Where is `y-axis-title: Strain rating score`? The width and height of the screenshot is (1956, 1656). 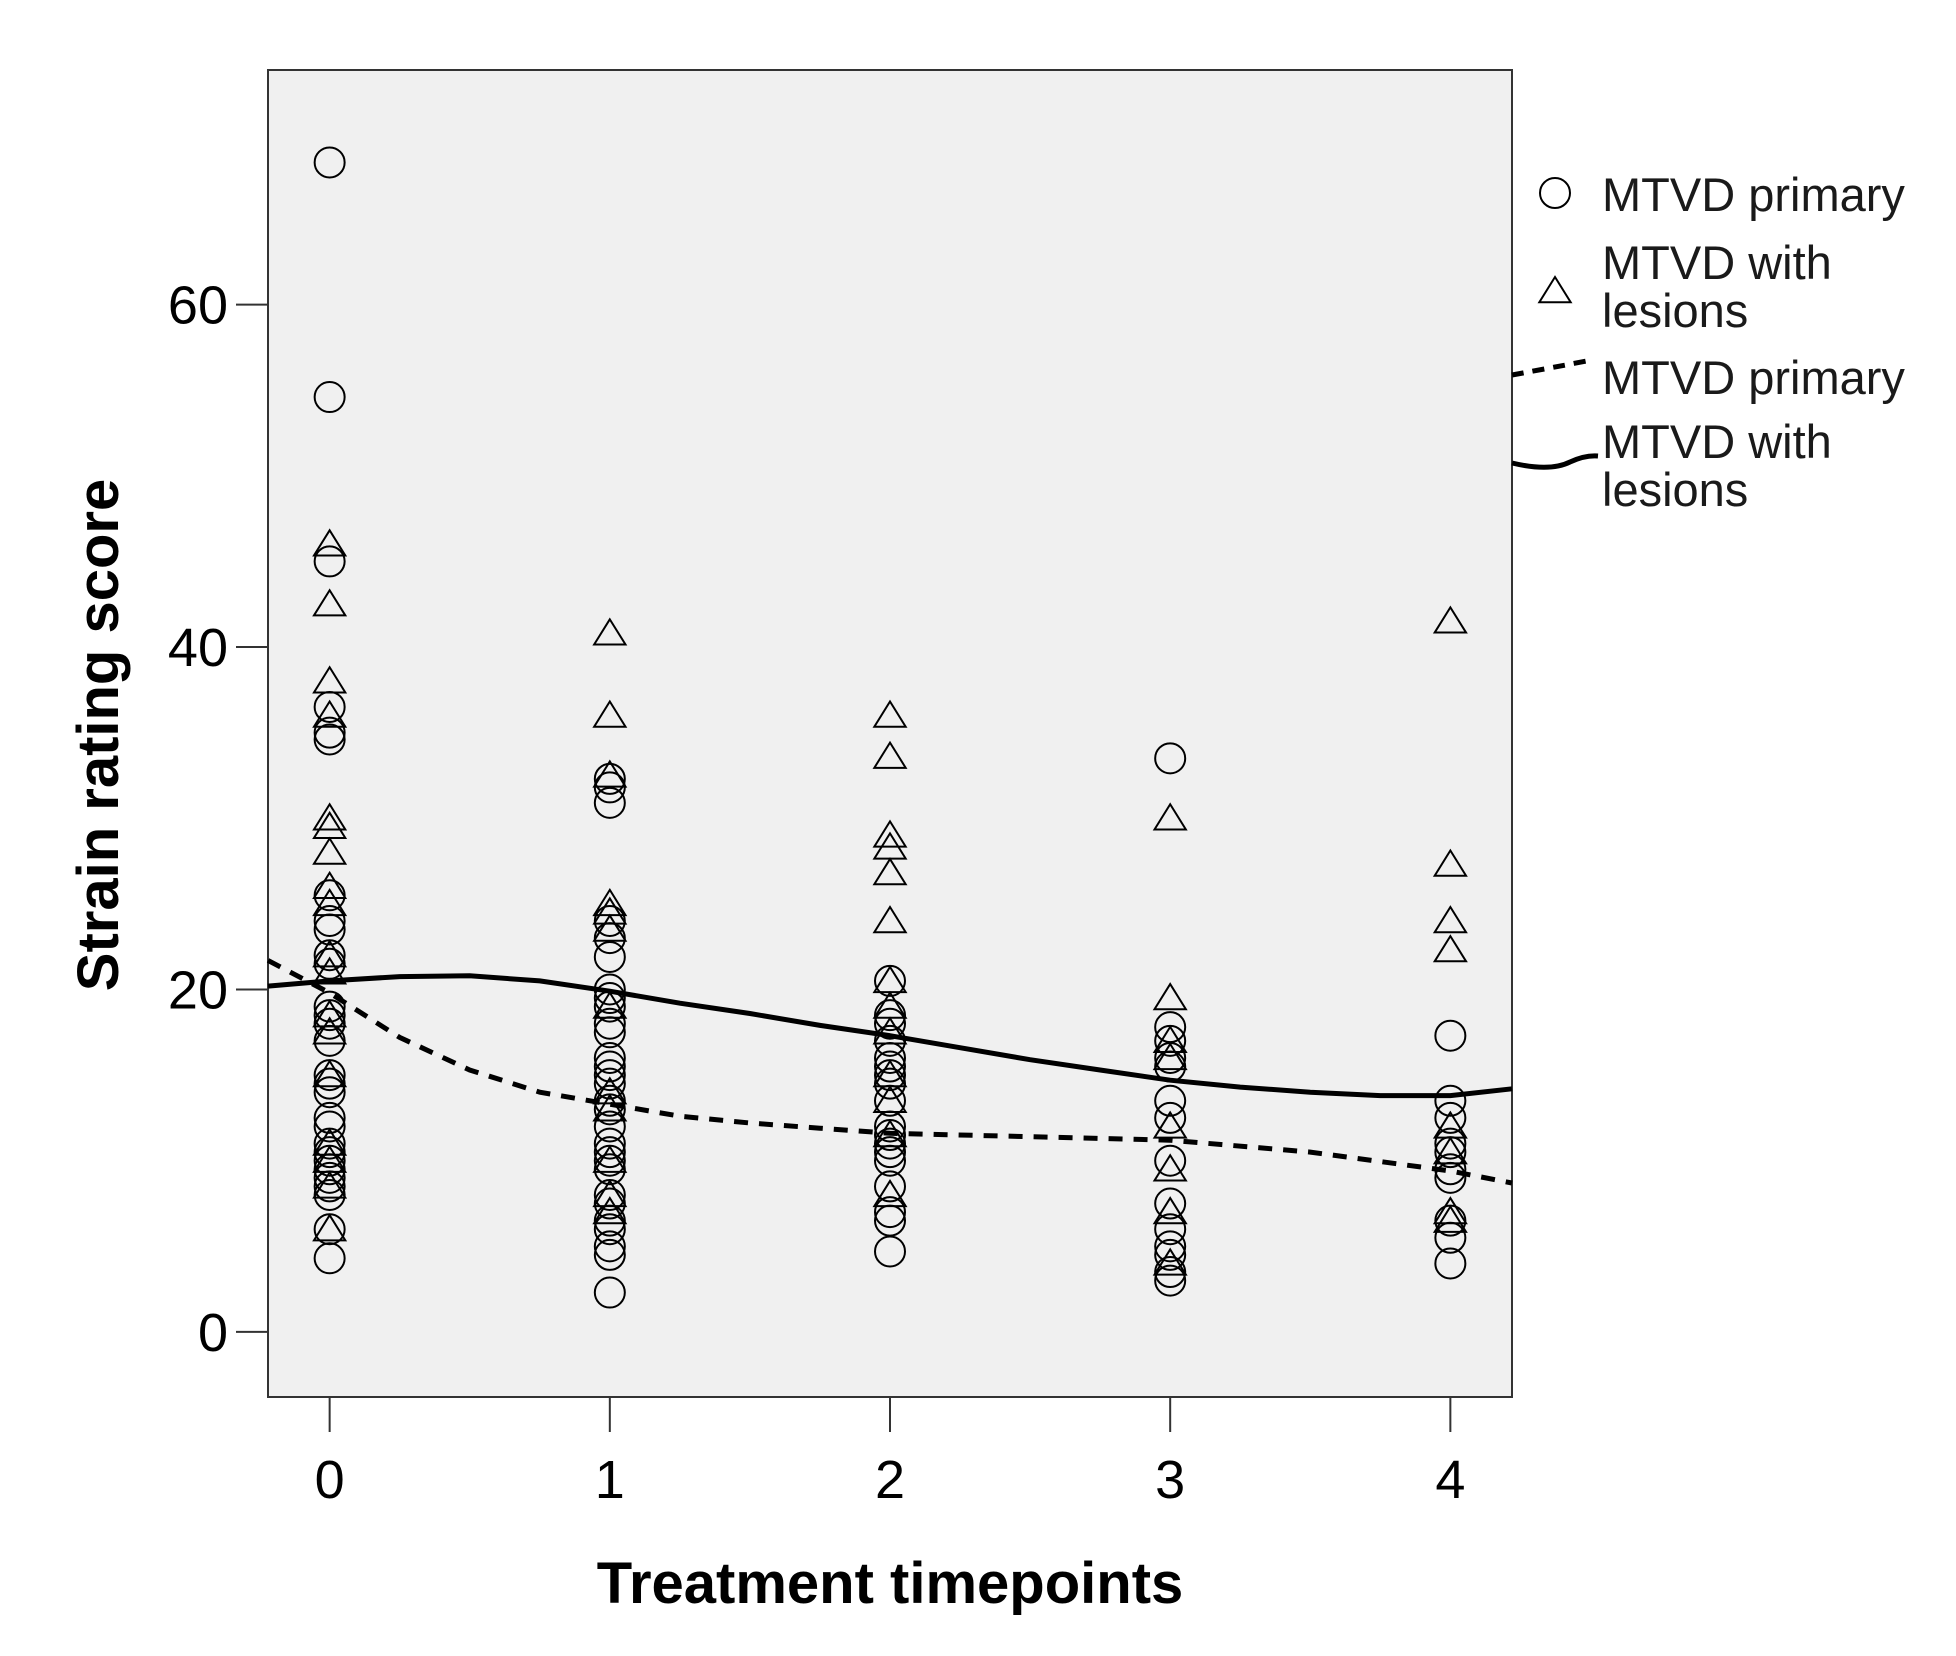
y-axis-title: Strain rating score is located at coordinates (98, 735).